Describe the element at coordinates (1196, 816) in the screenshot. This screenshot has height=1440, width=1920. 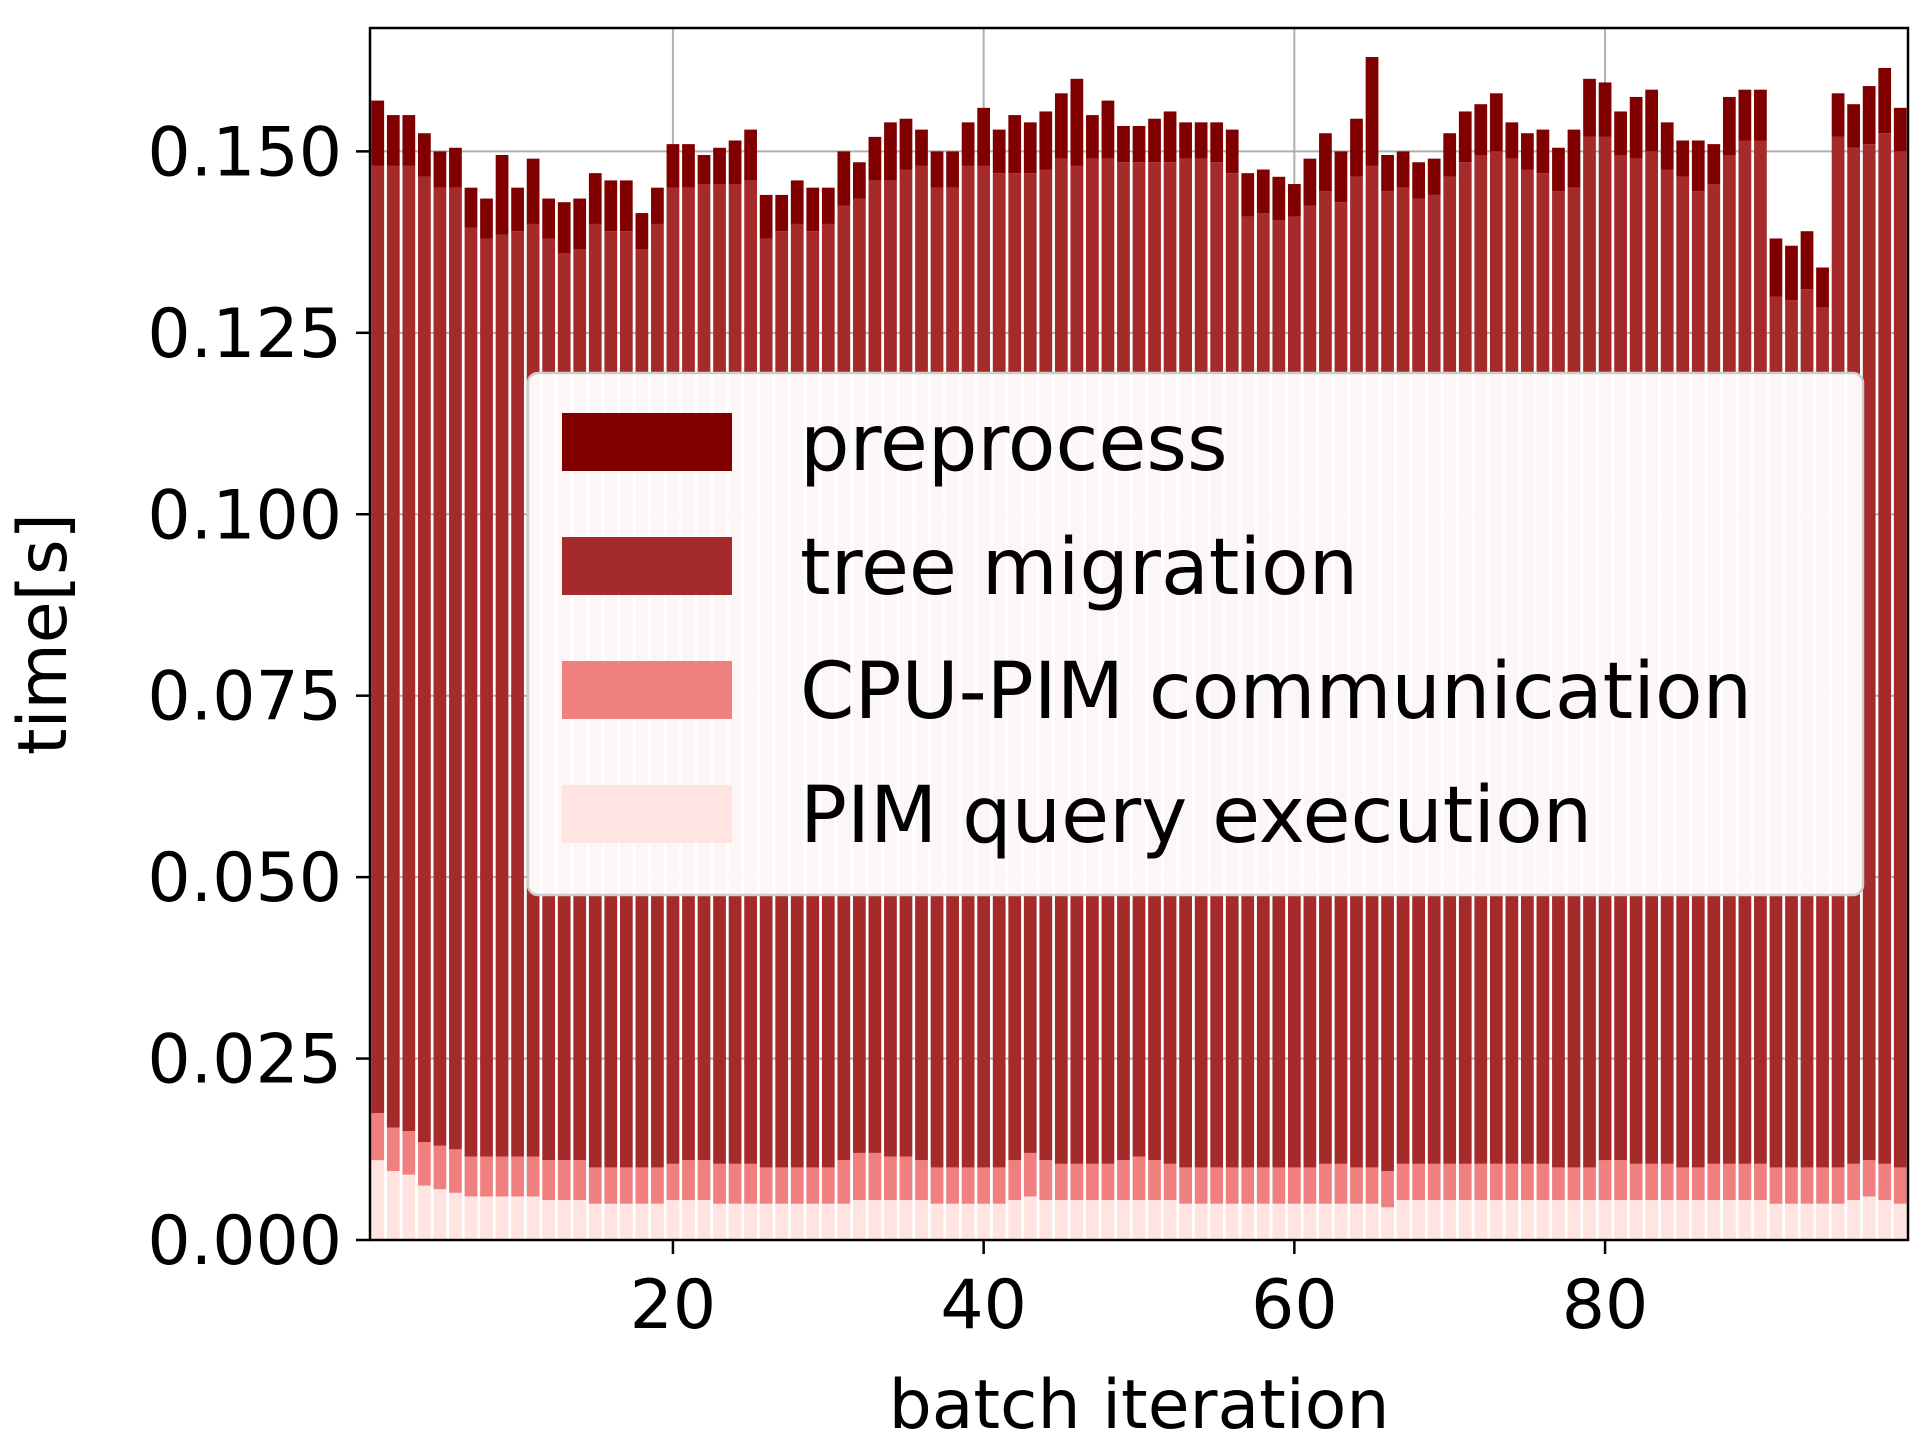
I see `legend-label: PIM query execution` at that location.